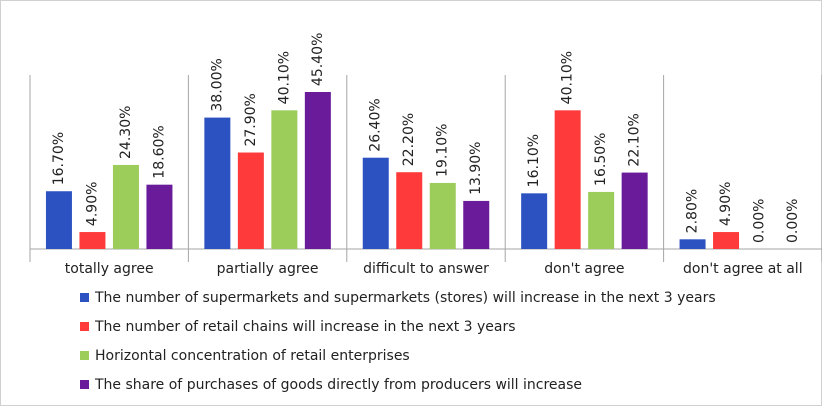 This screenshot has height=406, width=822. What do you see at coordinates (443, 150) in the screenshot?
I see `value-label: 19.10%` at bounding box center [443, 150].